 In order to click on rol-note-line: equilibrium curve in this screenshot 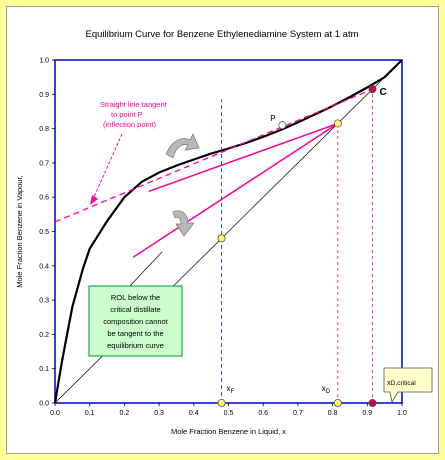, I will do `click(135, 345)`.